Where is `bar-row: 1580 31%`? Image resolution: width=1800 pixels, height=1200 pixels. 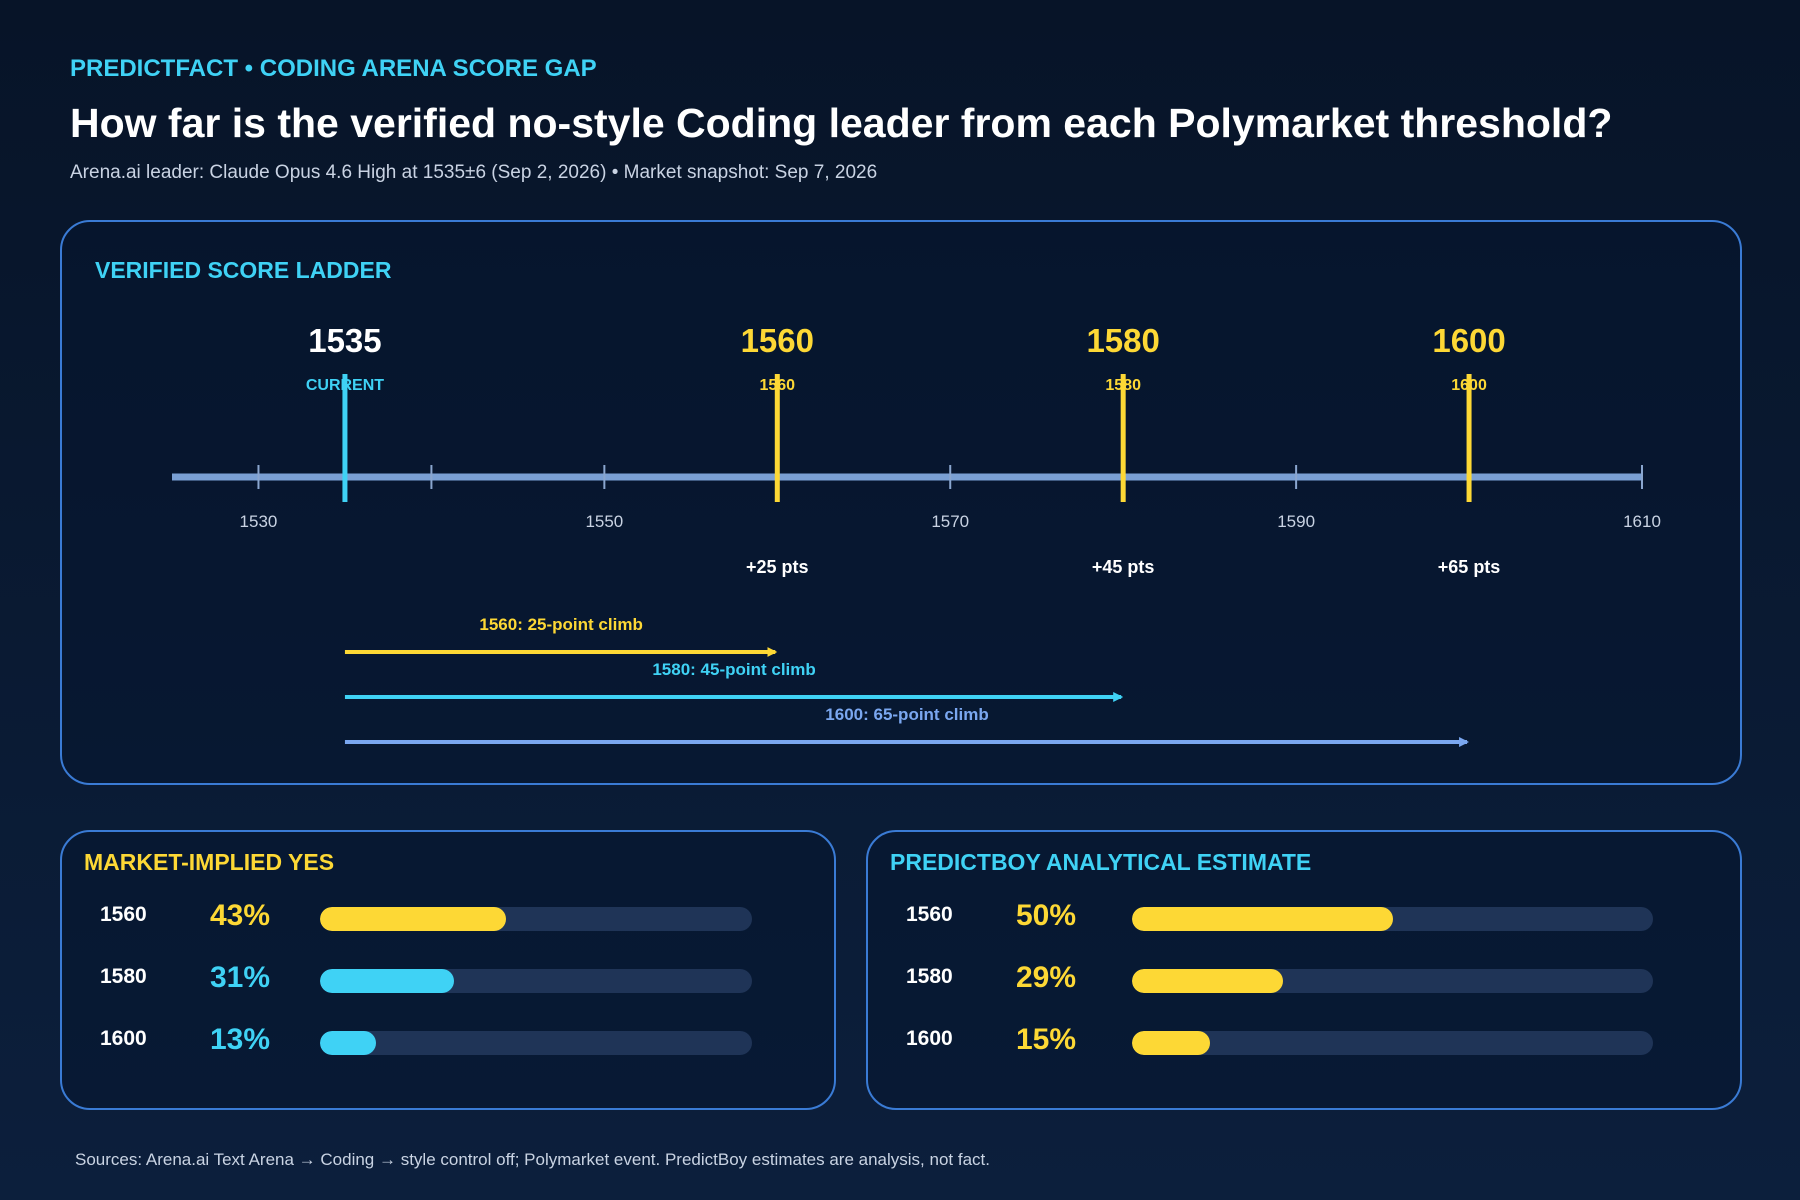
bar-row: 1580 31% is located at coordinates (448, 981).